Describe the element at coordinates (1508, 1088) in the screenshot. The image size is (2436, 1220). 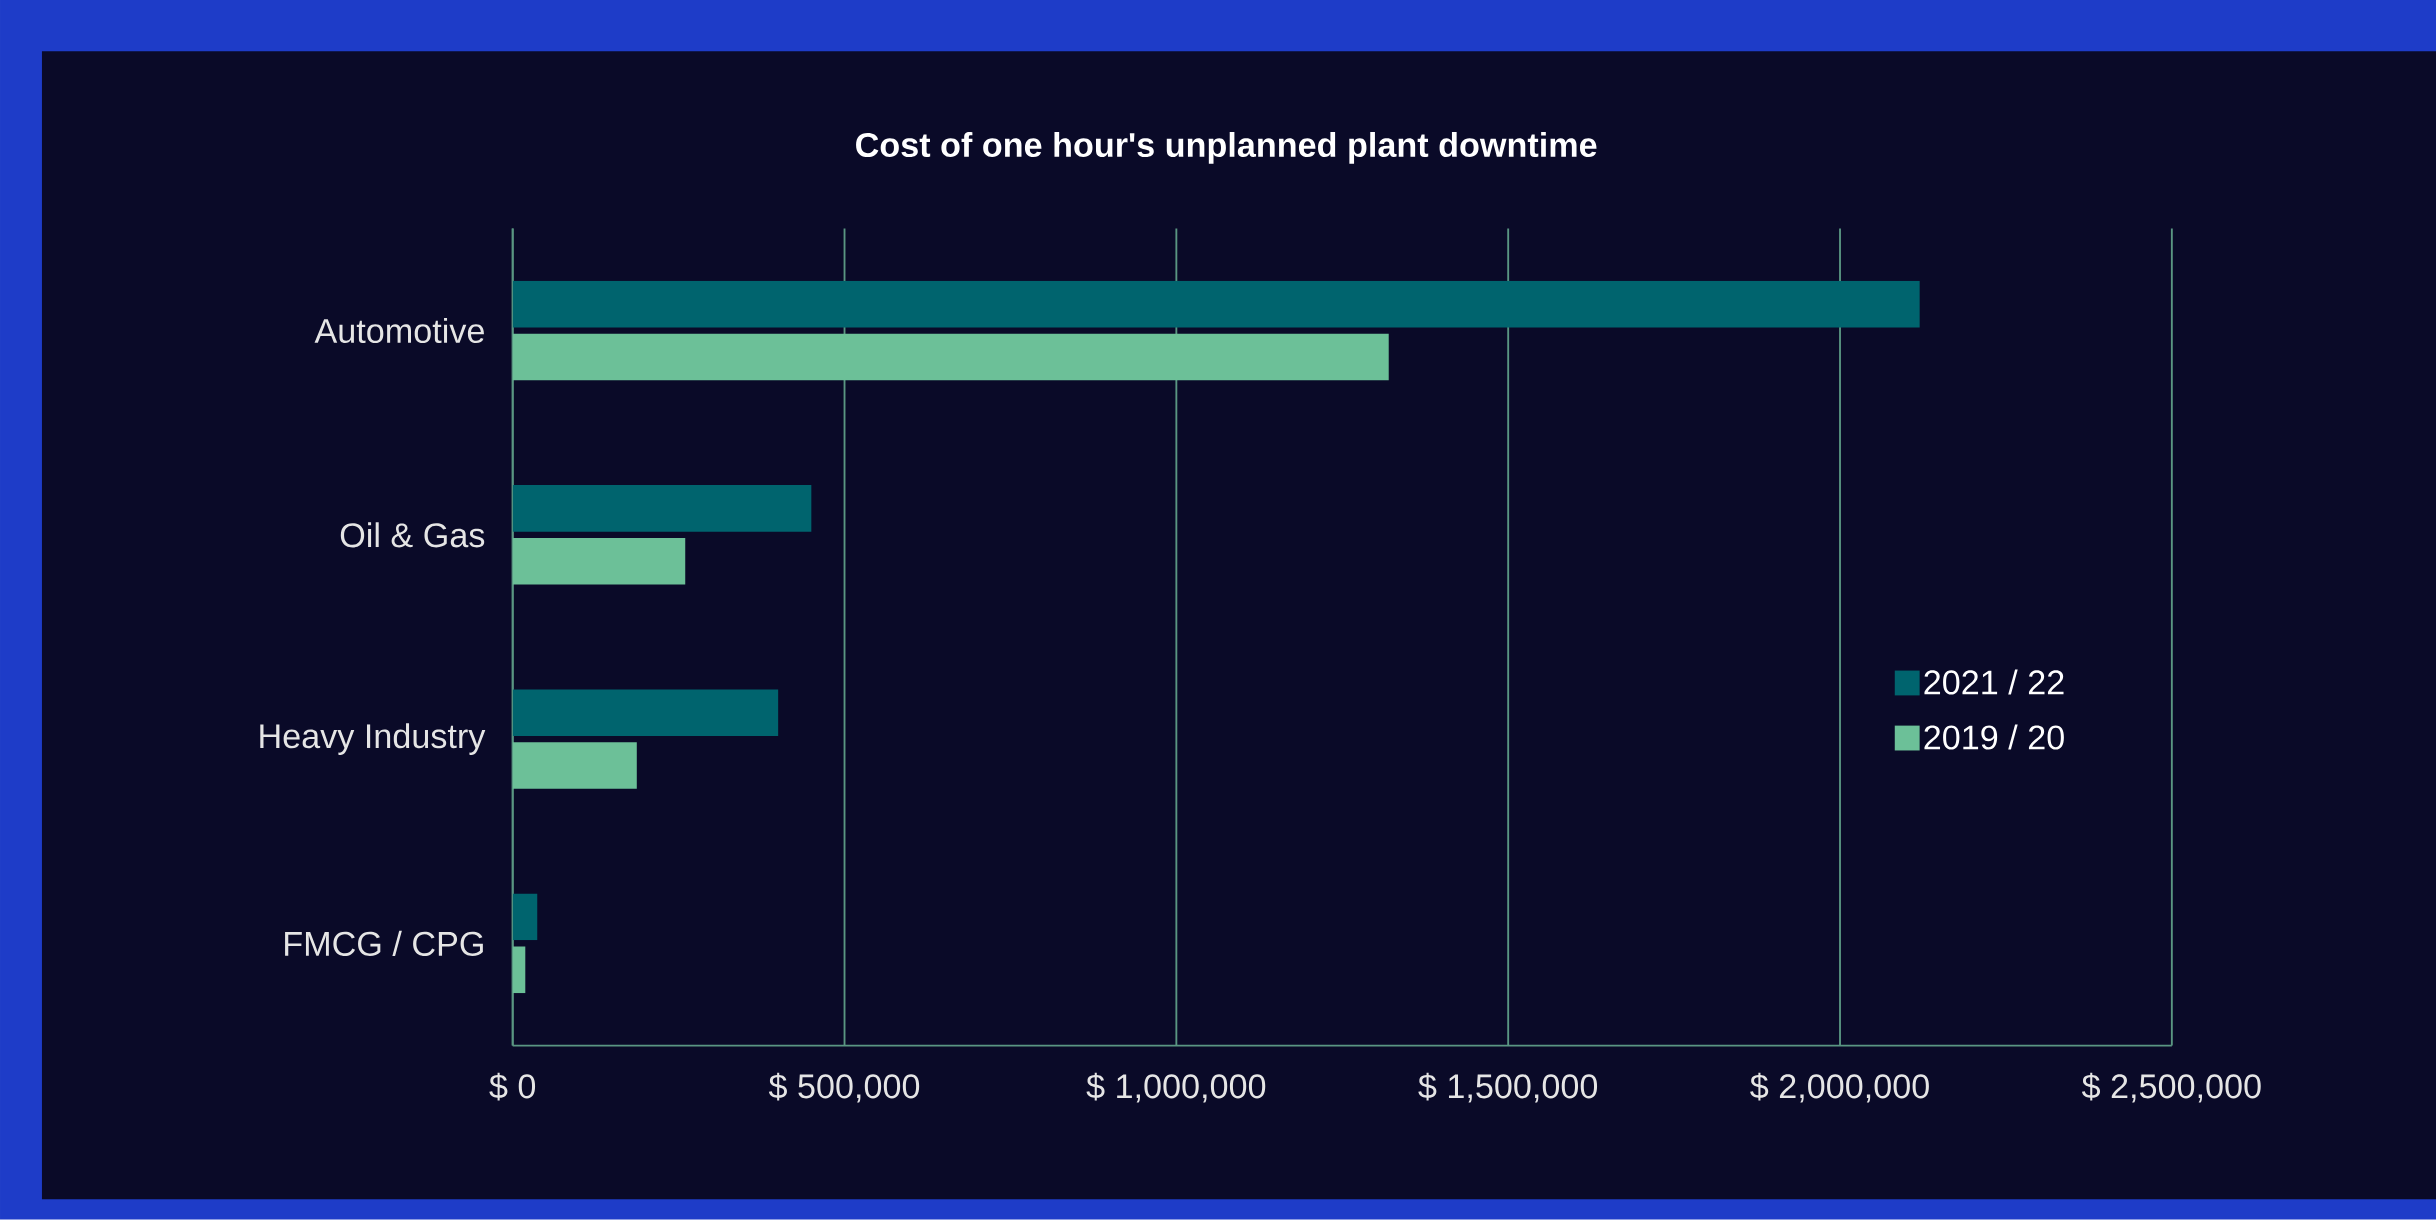
I see `x-tick-label: $ 1,500,000` at that location.